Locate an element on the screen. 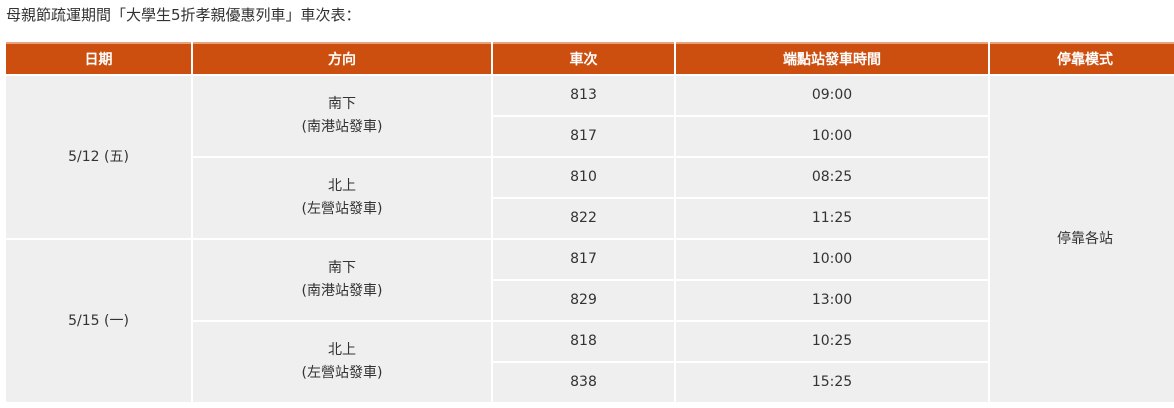  train-number-cell: 810 is located at coordinates (583, 177).